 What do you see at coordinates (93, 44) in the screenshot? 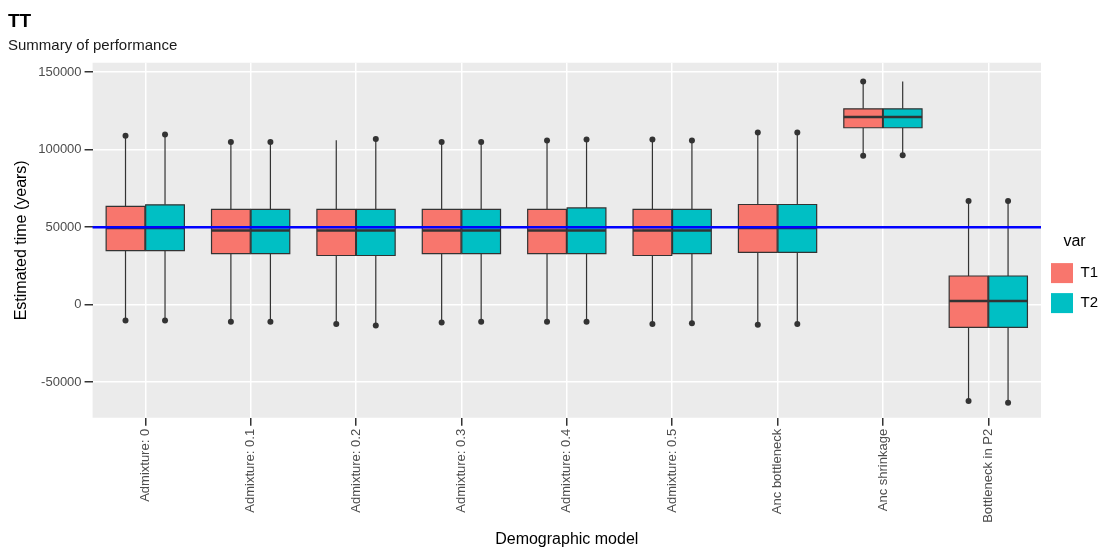
I see `chart-subtitle: Summary of performance` at bounding box center [93, 44].